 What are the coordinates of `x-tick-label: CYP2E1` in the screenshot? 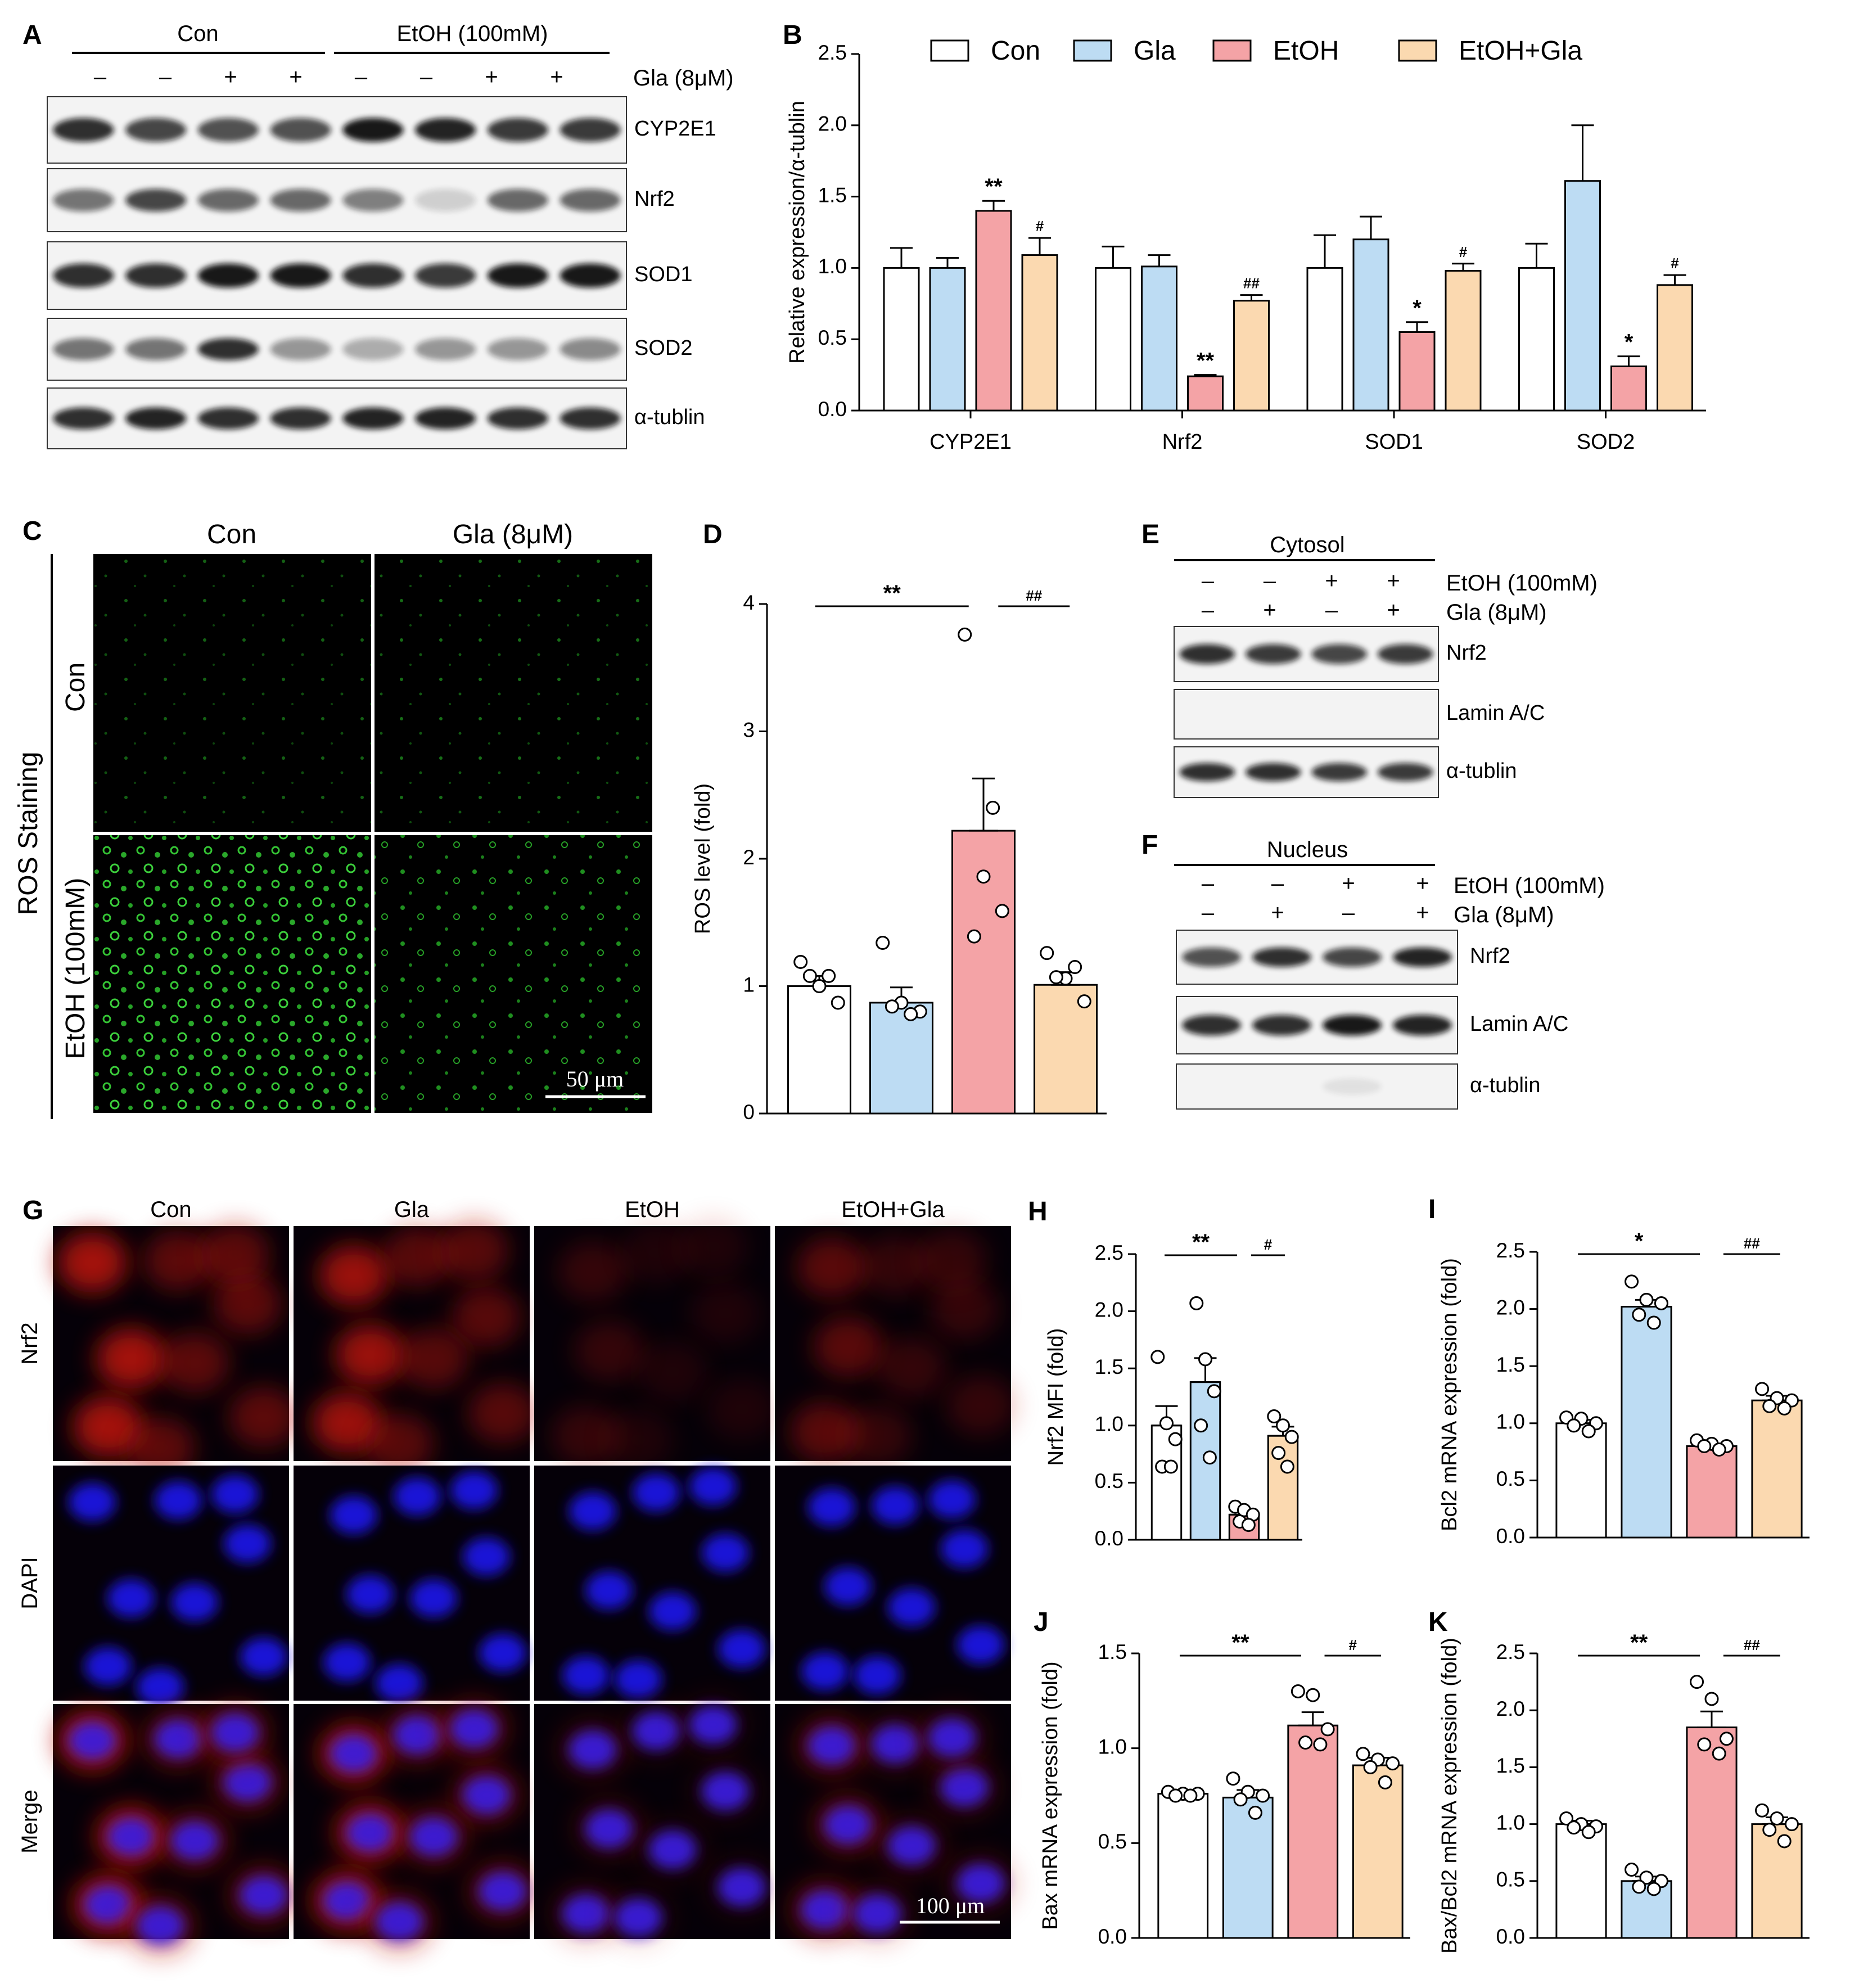 It's located at (971, 442).